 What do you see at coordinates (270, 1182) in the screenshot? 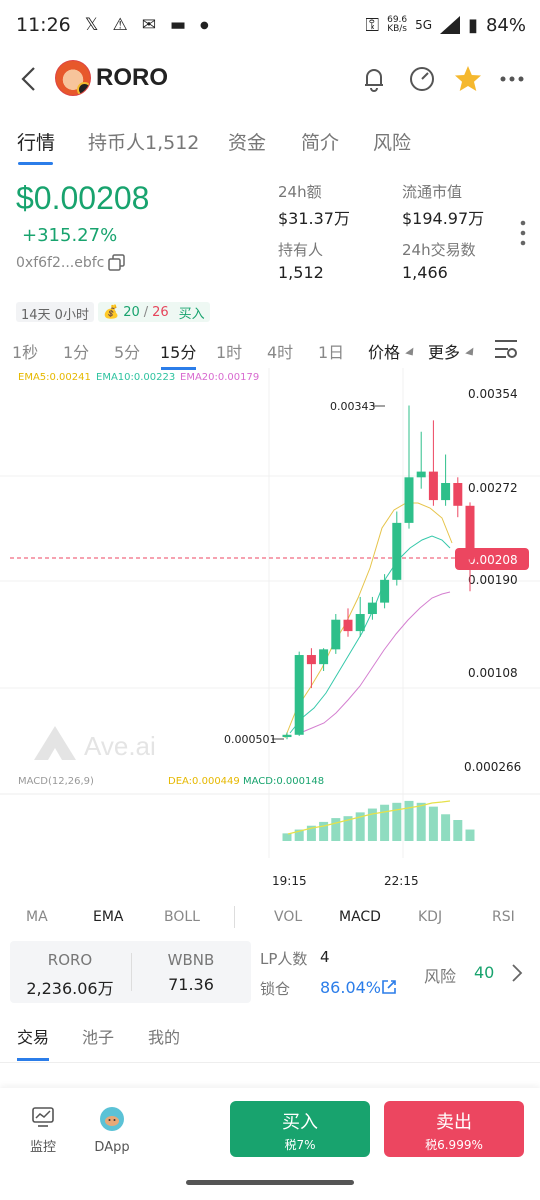
I see `home-indicator` at bounding box center [270, 1182].